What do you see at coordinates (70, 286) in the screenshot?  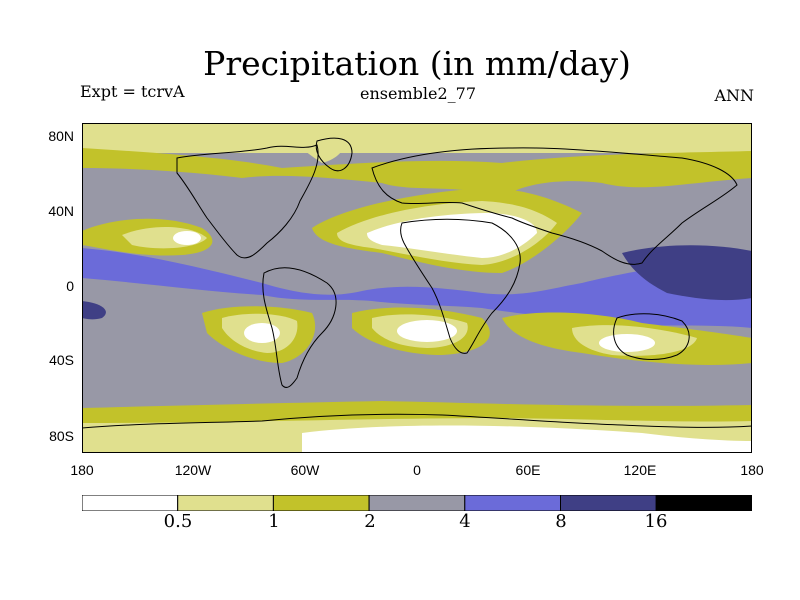 I see `y-tick-0: 0` at bounding box center [70, 286].